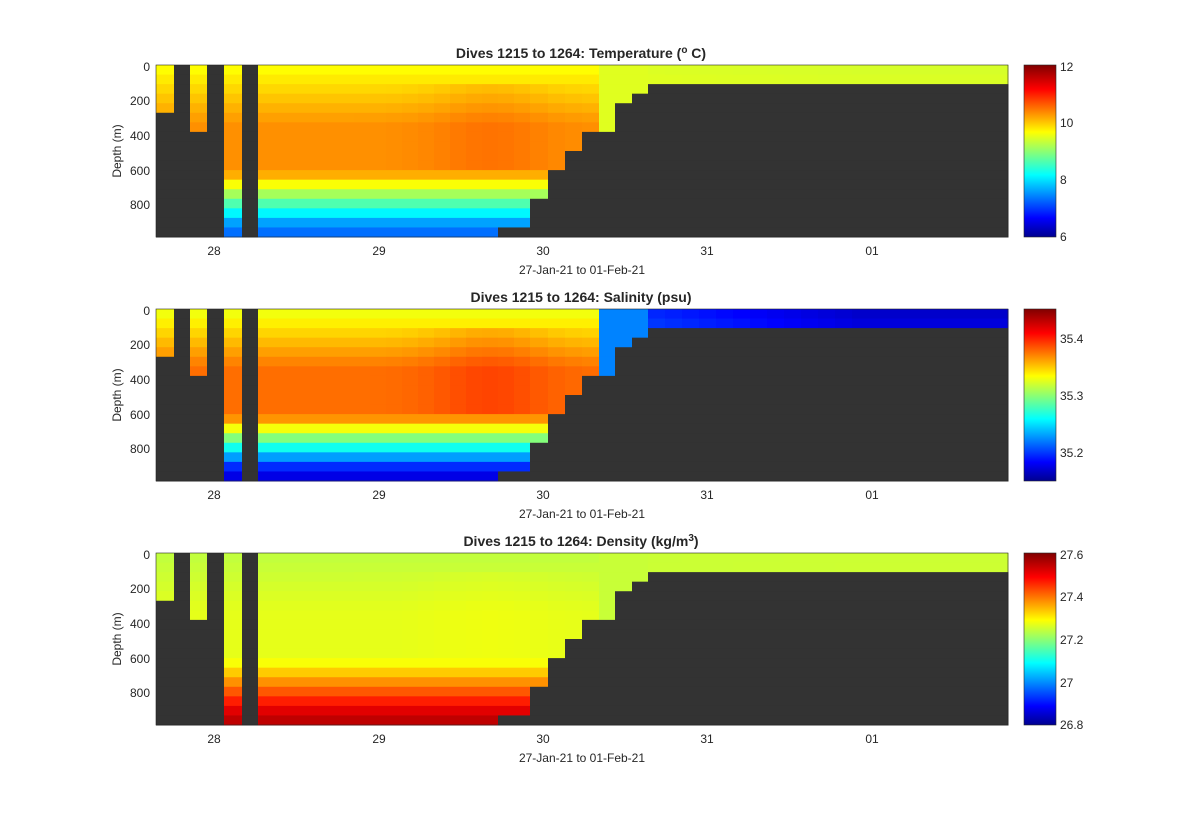 The height and width of the screenshot is (815, 1200). Describe the element at coordinates (1063, 180) in the screenshot. I see `colorbar-tick-label: 8` at that location.